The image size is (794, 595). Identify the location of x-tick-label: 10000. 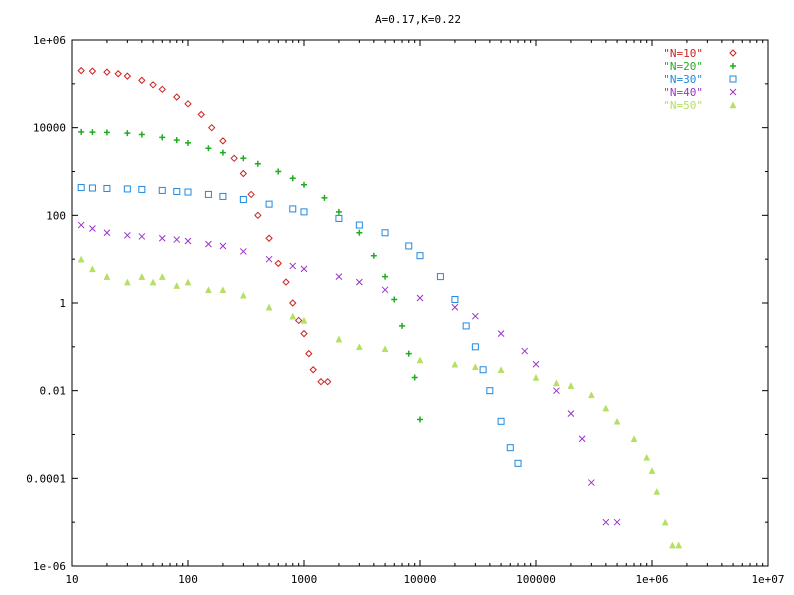
(419, 579).